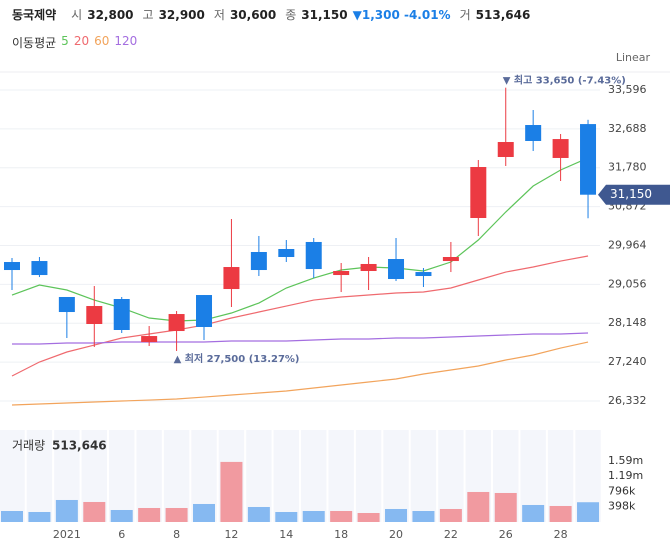  What do you see at coordinates (633, 57) in the screenshot?
I see `scale-label: Linear` at bounding box center [633, 57].